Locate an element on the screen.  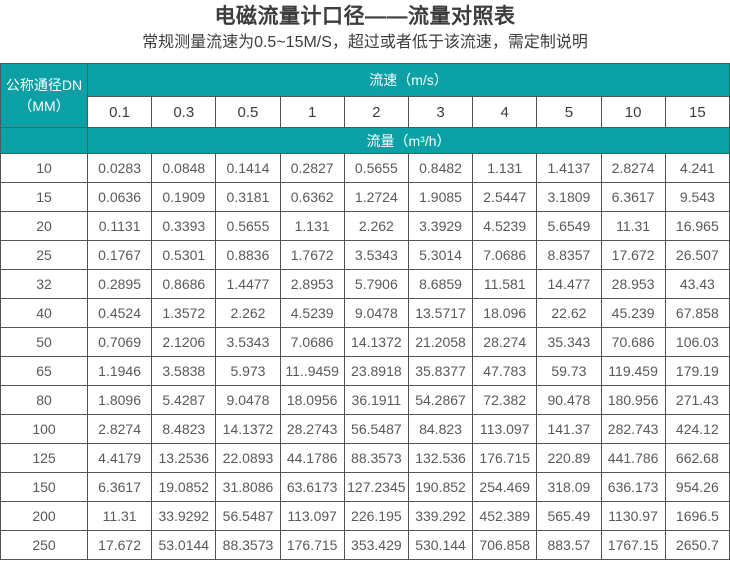
flow-header-spacer is located at coordinates (44, 141).